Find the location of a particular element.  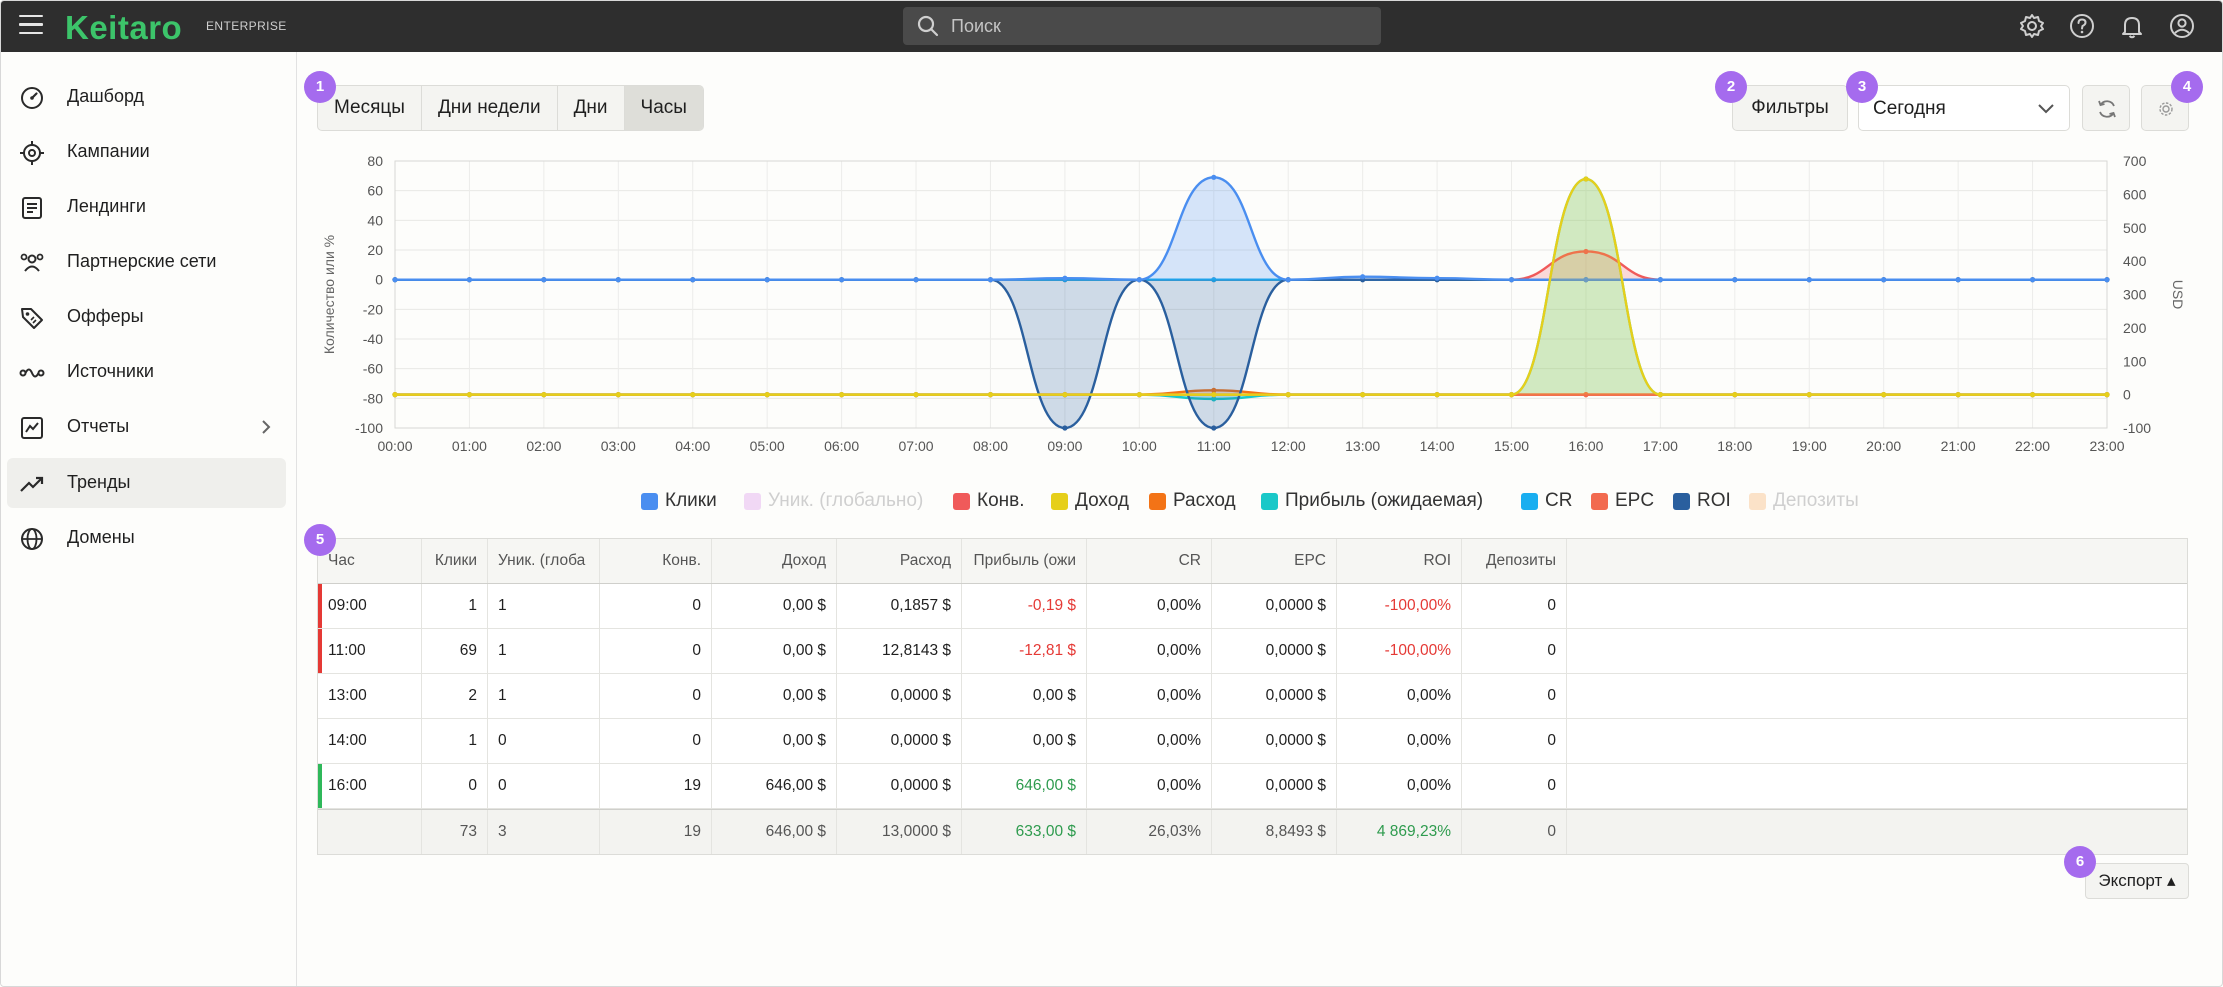

legend-cost: Расход is located at coordinates (1192, 501).